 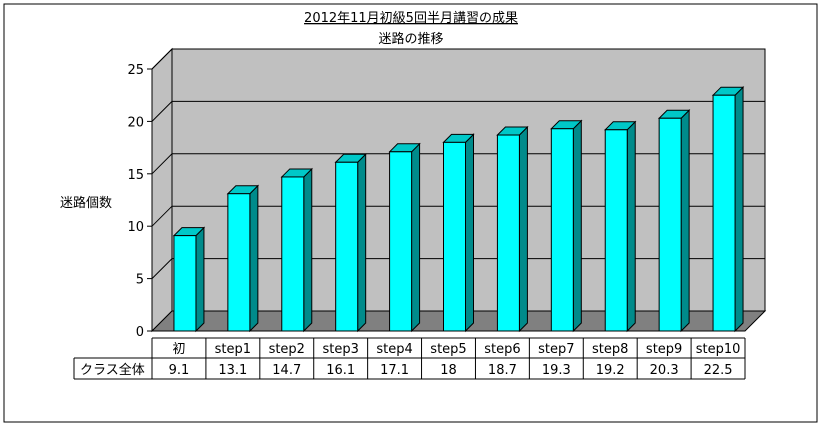 What do you see at coordinates (718, 370) in the screenshot?
I see `data-label: 22.5` at bounding box center [718, 370].